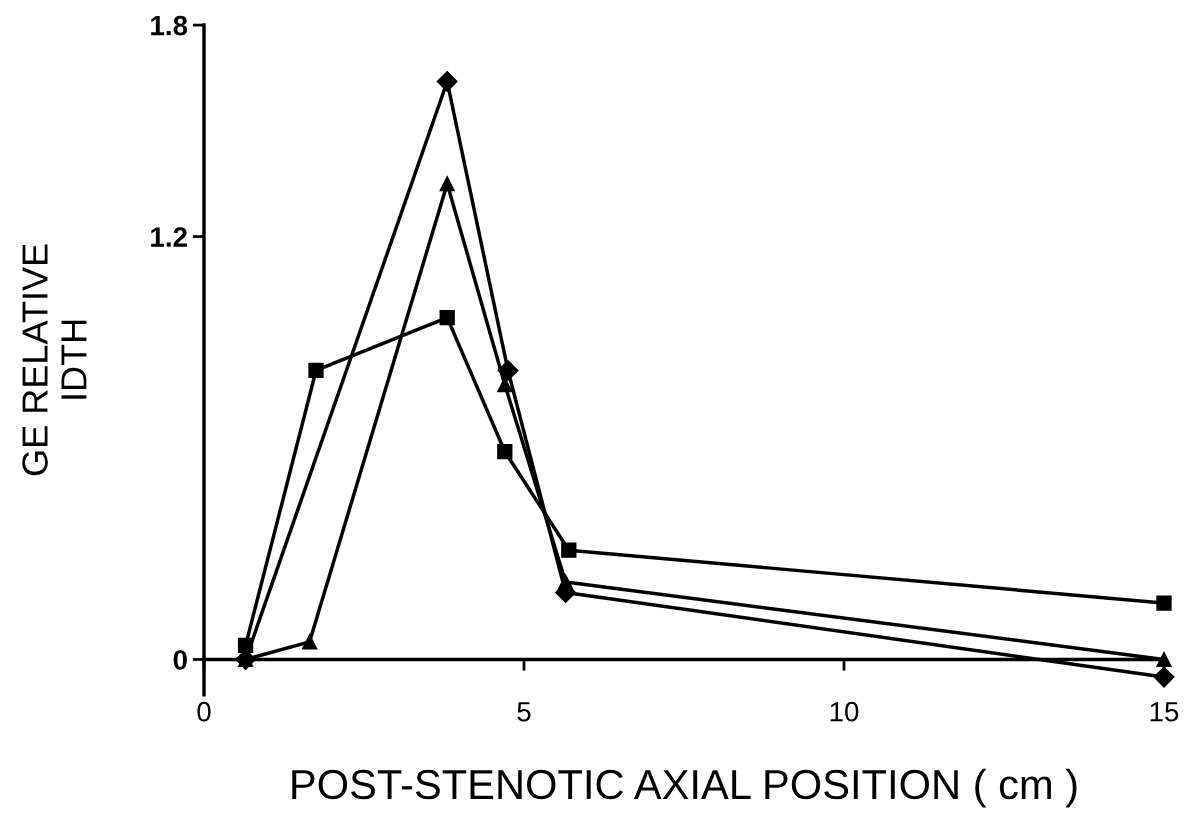 The height and width of the screenshot is (837, 1200). Describe the element at coordinates (169, 237) in the screenshot. I see `y-tick-label: 1.2` at that location.